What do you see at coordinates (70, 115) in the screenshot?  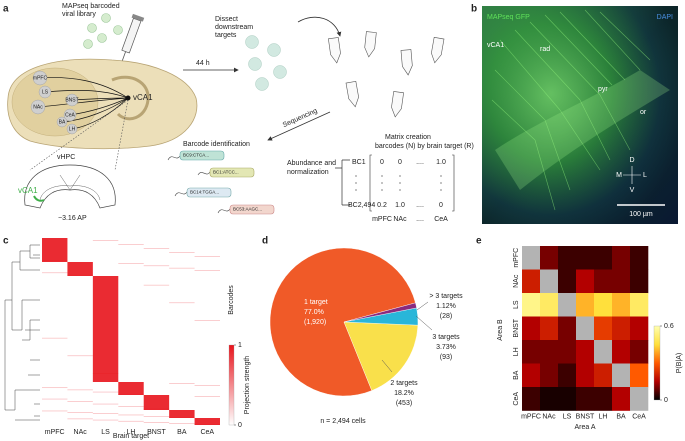 I see `region-label: CeA` at bounding box center [70, 115].